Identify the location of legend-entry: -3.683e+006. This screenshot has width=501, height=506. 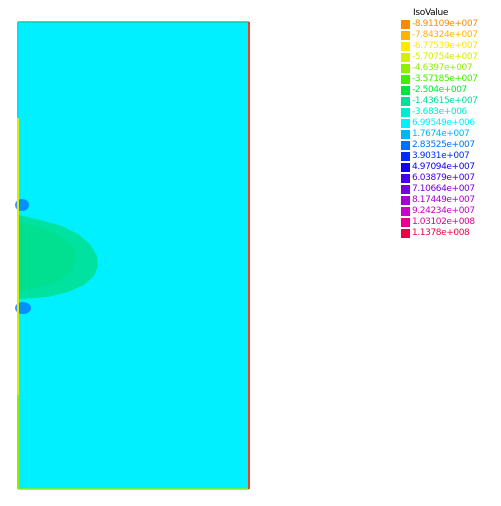
(449, 112).